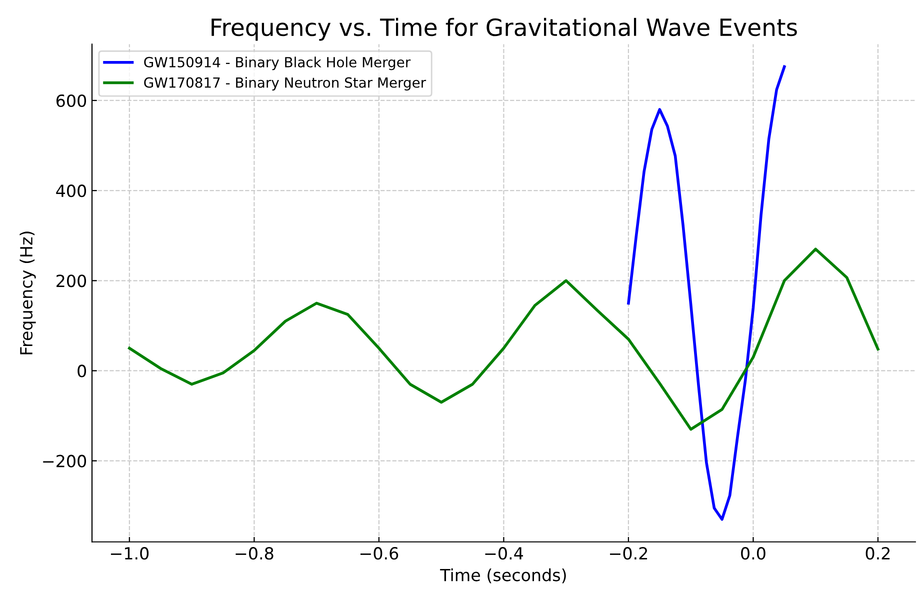 The width and height of the screenshot is (920, 589). Describe the element at coordinates (629, 553) in the screenshot. I see `x-tick-label: −0.2` at that location.